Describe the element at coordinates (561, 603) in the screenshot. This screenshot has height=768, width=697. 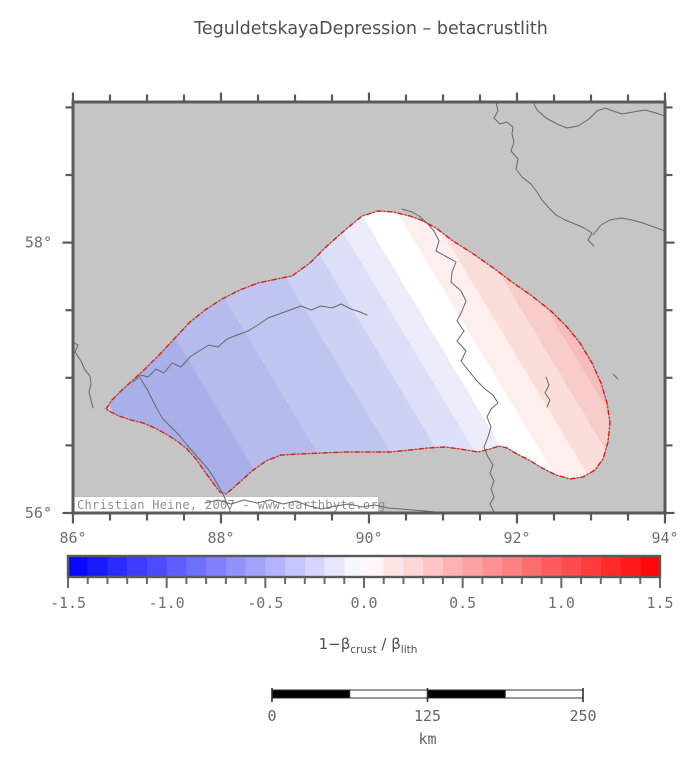
I see `colorbar-tick-label: 1.0` at that location.